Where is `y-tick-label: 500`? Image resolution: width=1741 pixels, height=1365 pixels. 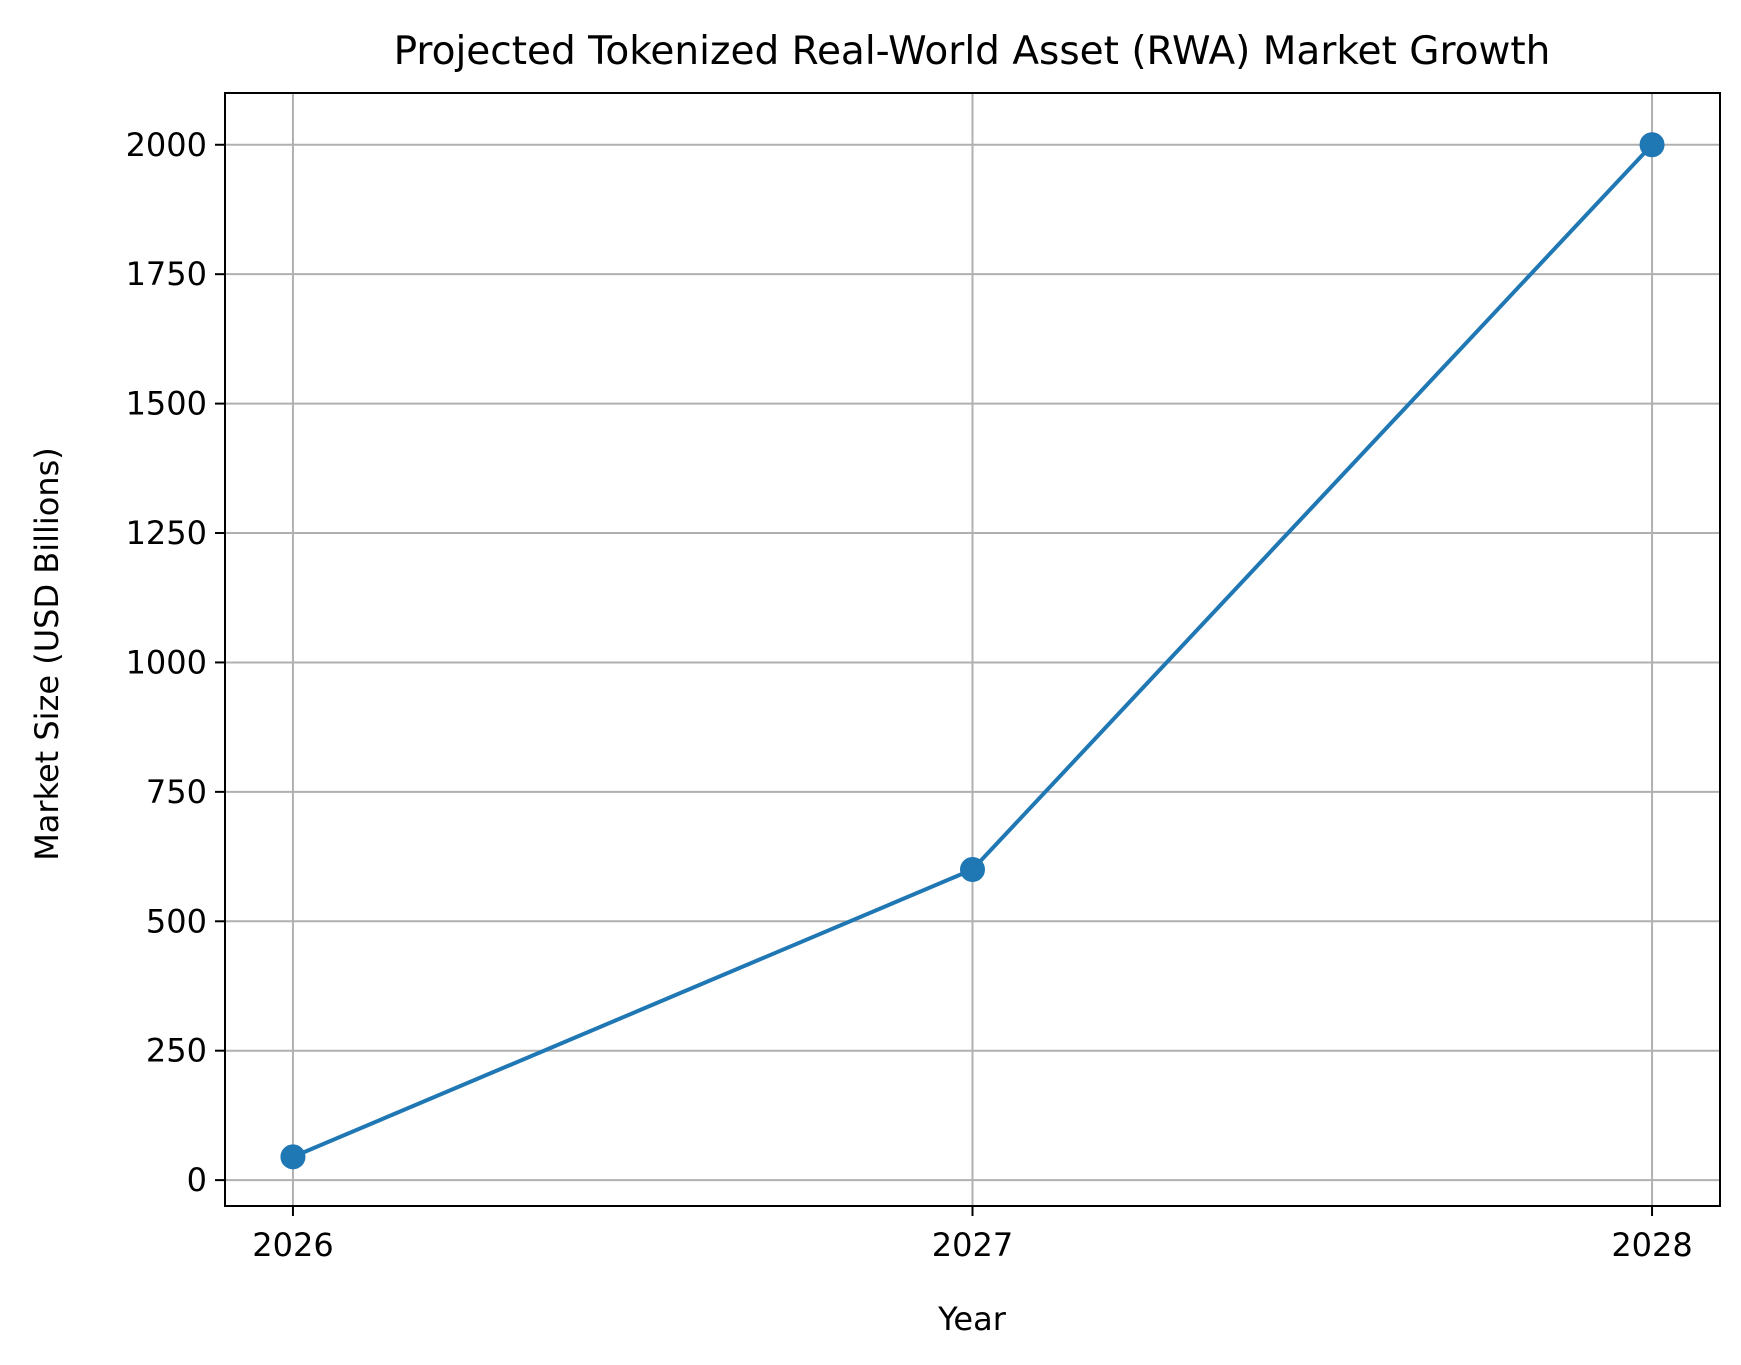 y-tick-label: 500 is located at coordinates (176, 921).